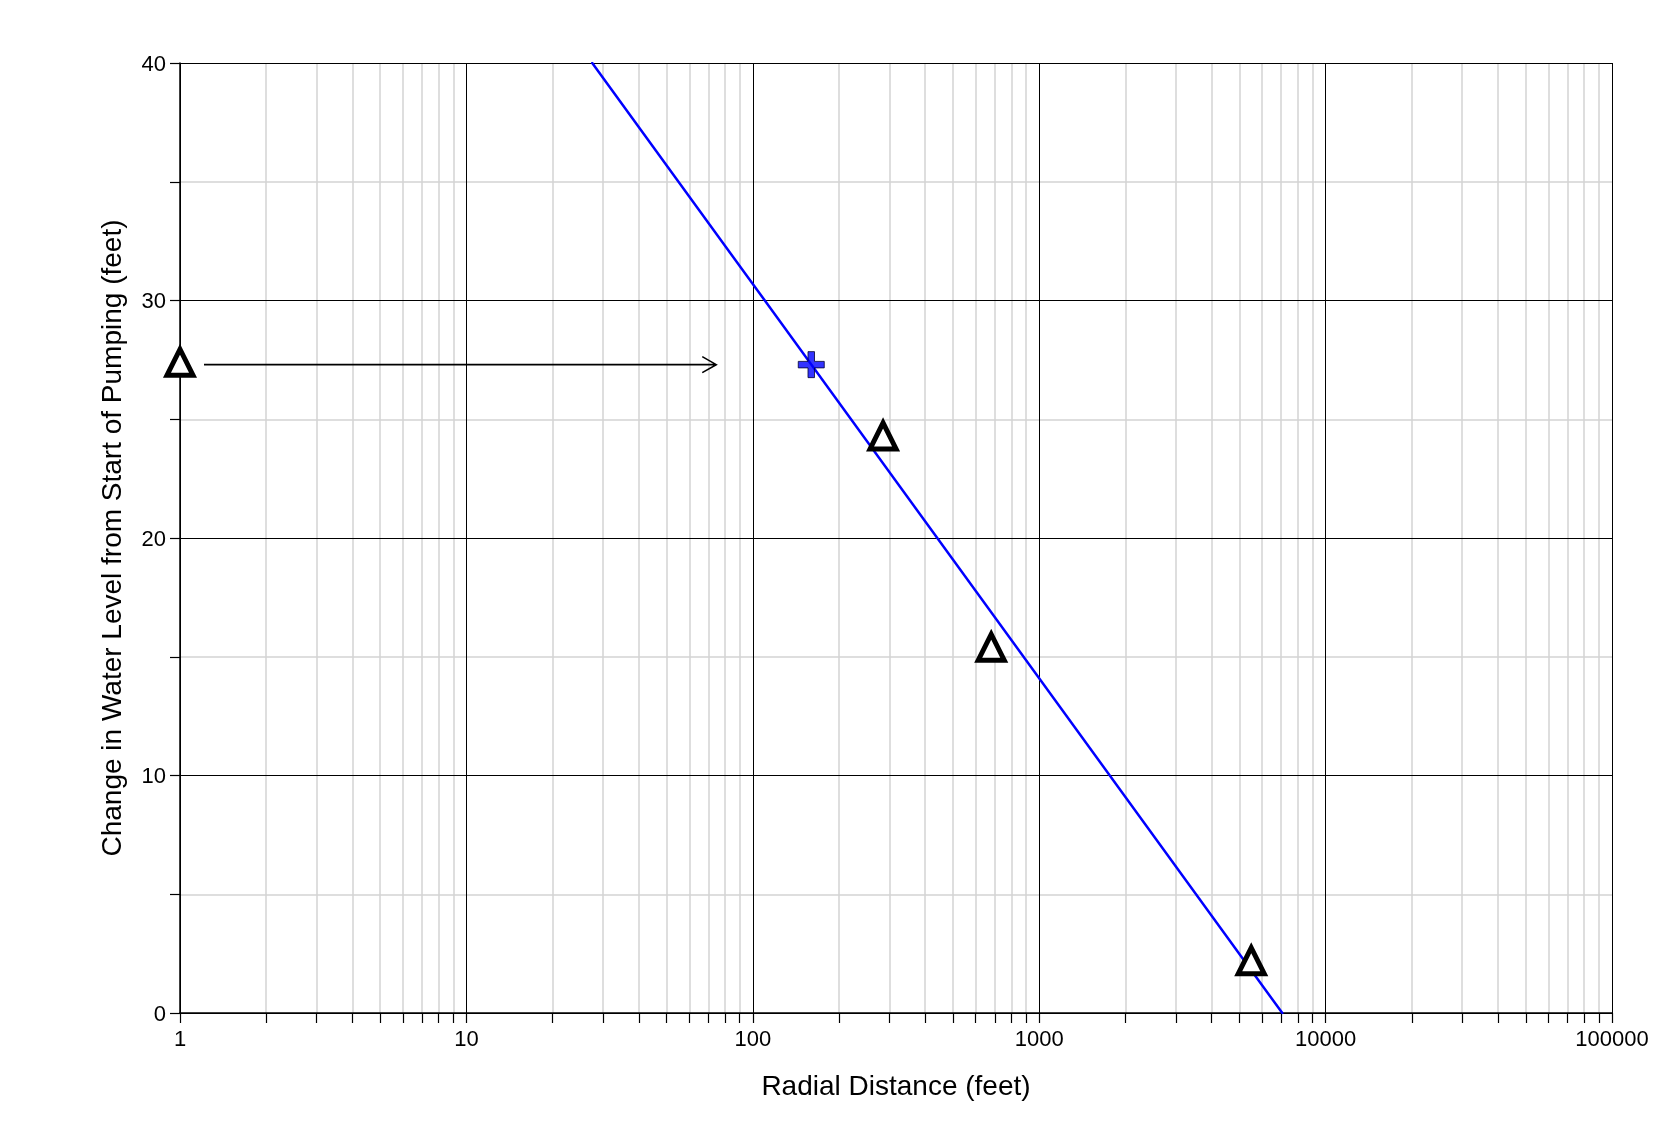 The image size is (1674, 1144). Describe the element at coordinates (153, 775) in the screenshot. I see `y-tick-label: 10` at that location.